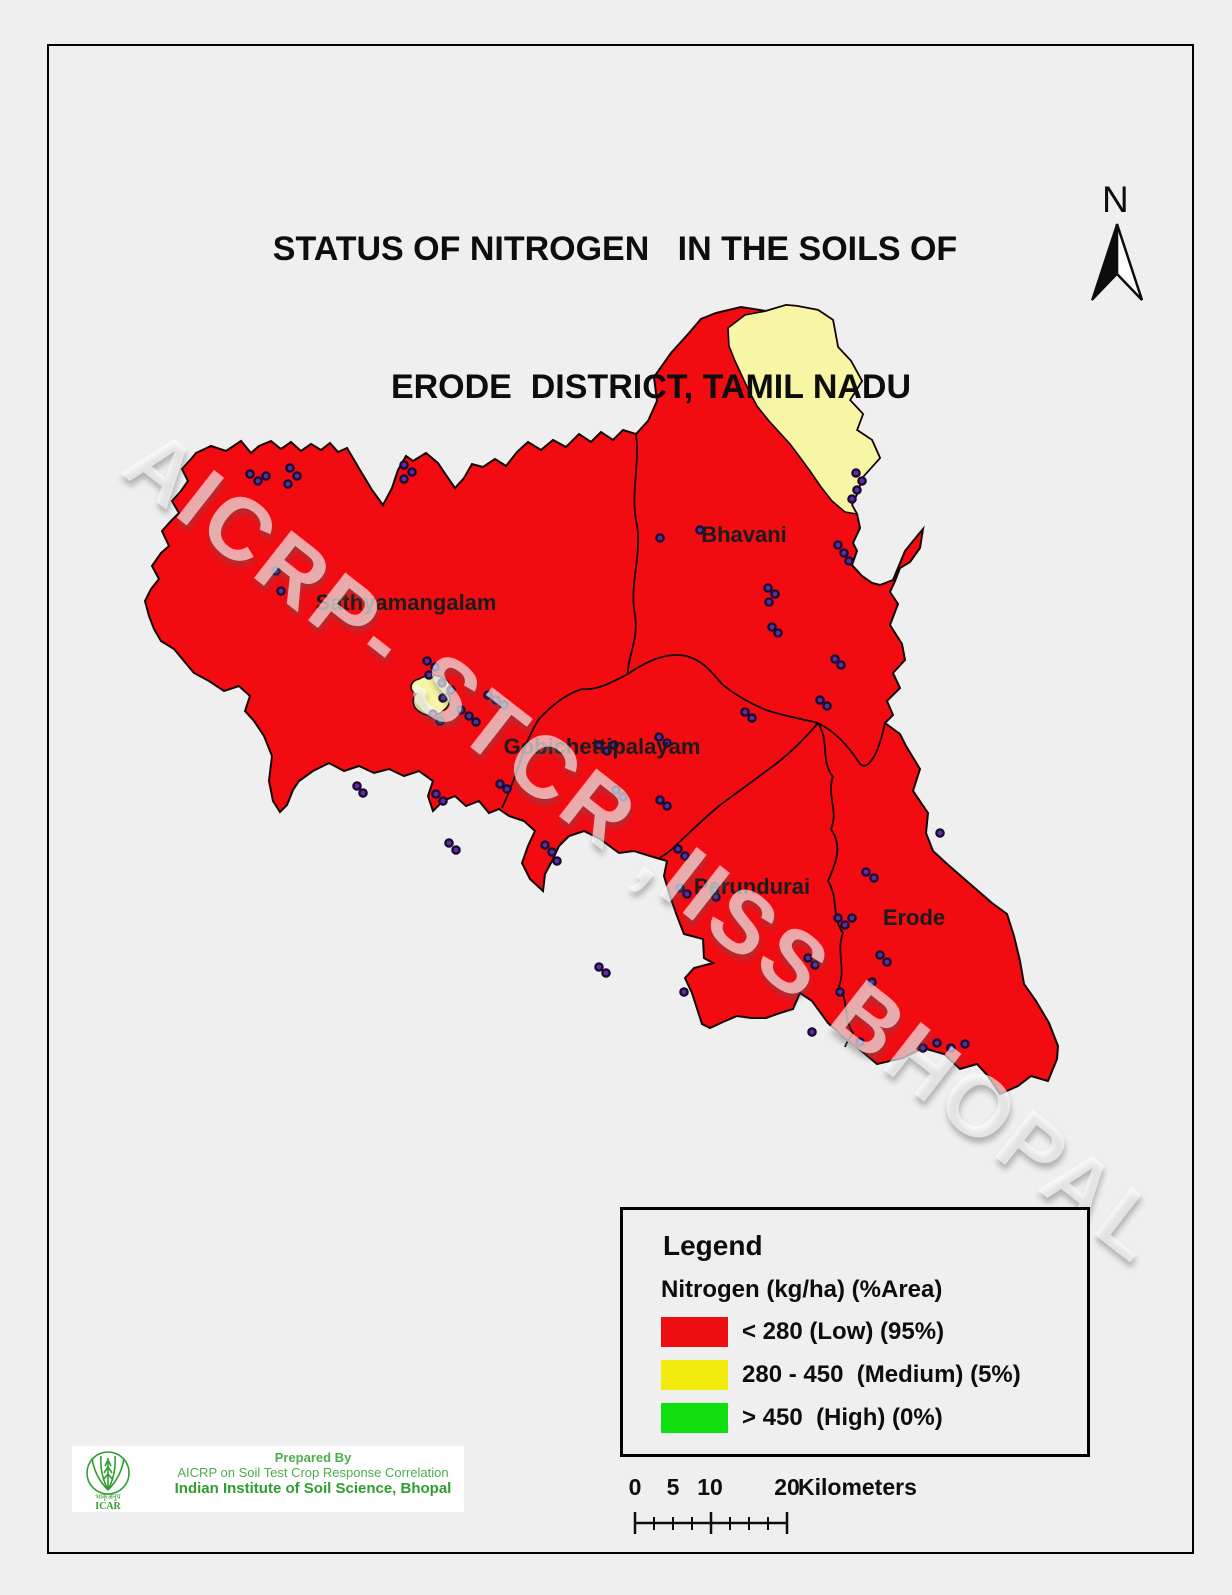 This screenshot has height=1595, width=1232. I want to click on taluk-boundary-gobi-perundurai, so click(739, 790).